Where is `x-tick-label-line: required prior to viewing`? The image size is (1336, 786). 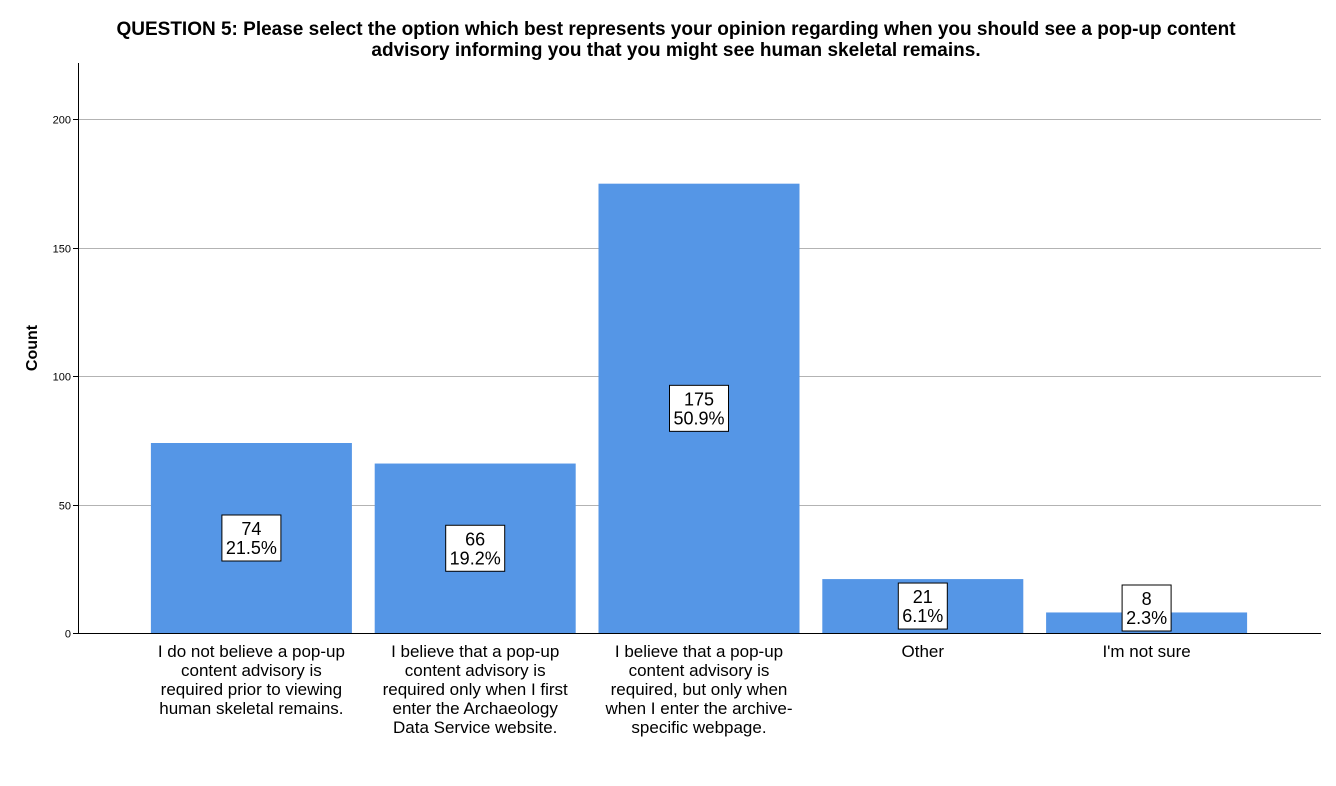
x-tick-label-line: required prior to viewing is located at coordinates (251, 689).